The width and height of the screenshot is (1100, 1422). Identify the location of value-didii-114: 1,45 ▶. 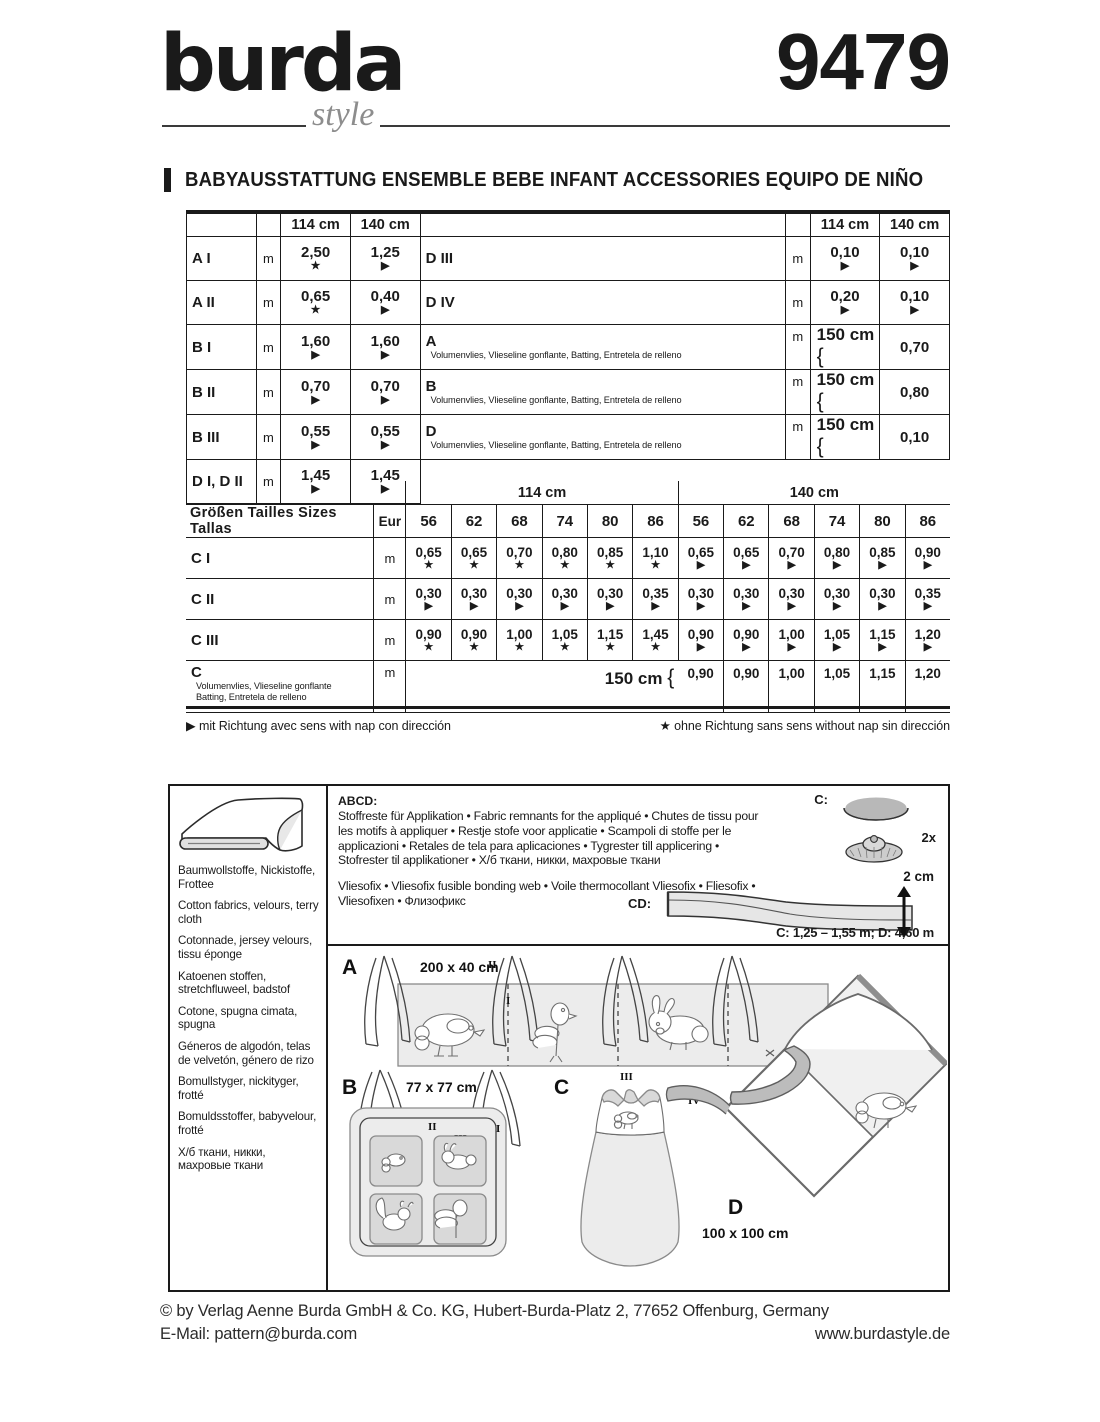
(315, 481).